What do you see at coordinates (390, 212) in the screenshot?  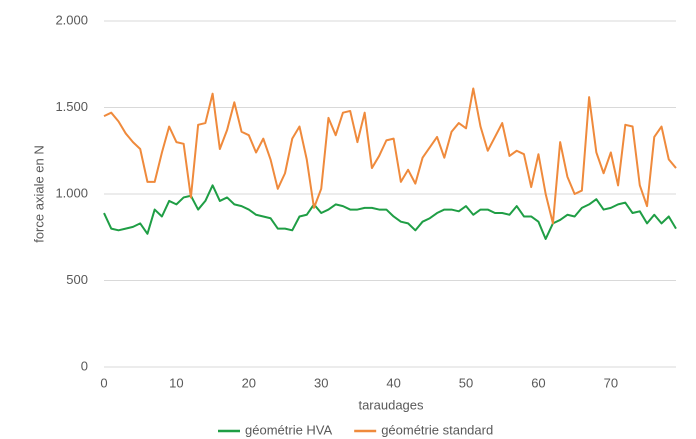 I see `line` at bounding box center [390, 212].